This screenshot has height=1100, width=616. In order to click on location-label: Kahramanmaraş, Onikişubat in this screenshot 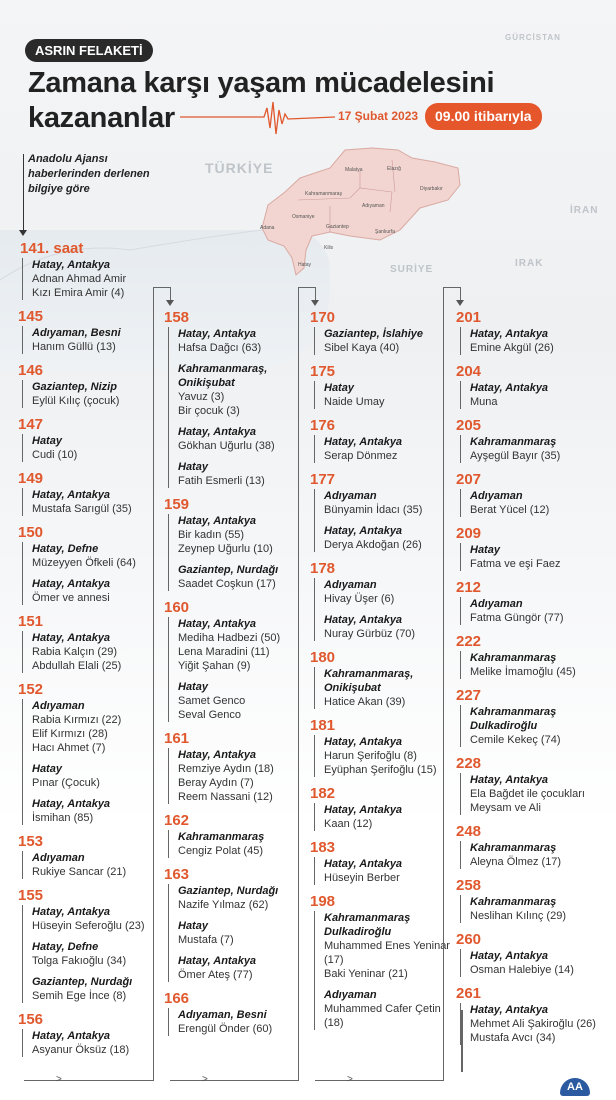, I will do `click(223, 376)`.